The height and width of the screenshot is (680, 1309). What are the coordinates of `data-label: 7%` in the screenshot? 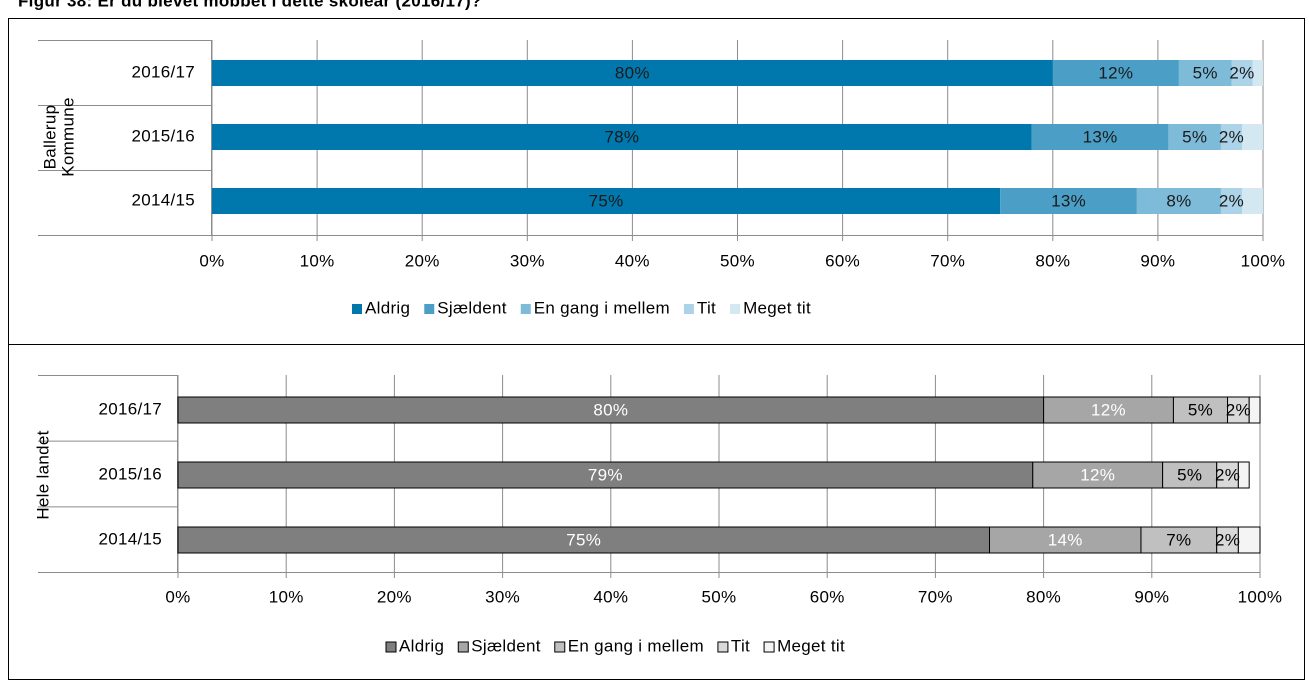 It's located at (1178, 539).